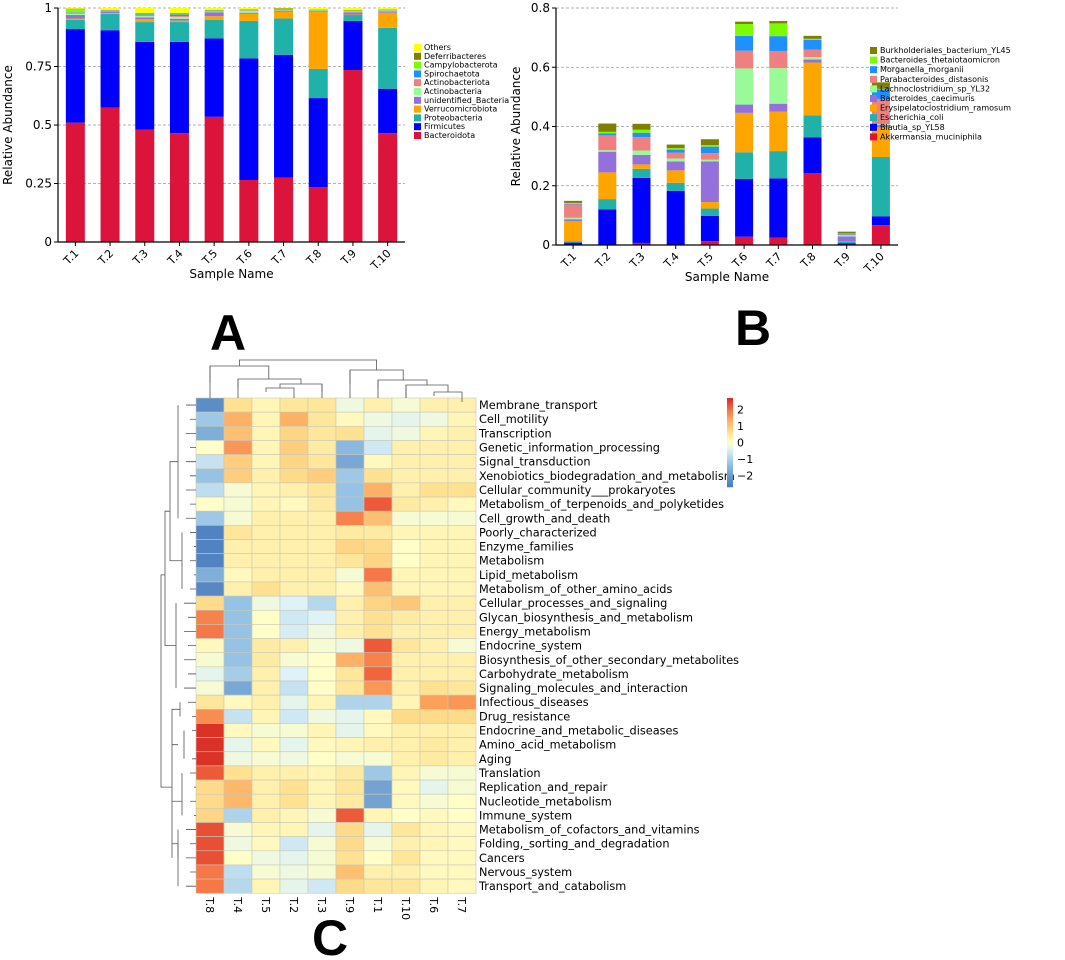 This screenshot has width=1065, height=960. What do you see at coordinates (514, 419) in the screenshot?
I see `heatmap-row-label: Cell_motility` at bounding box center [514, 419].